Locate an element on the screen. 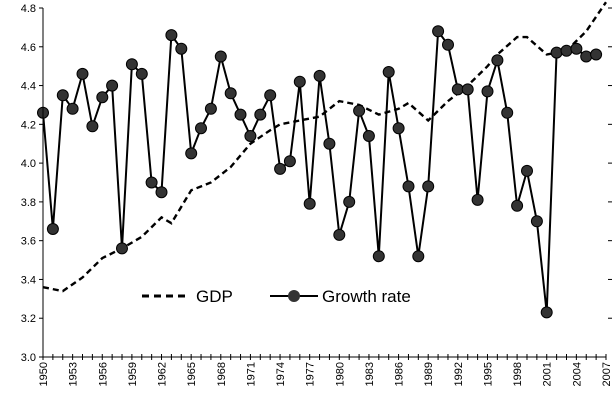  y-tick-label: 4.0 is located at coordinates (28, 164).